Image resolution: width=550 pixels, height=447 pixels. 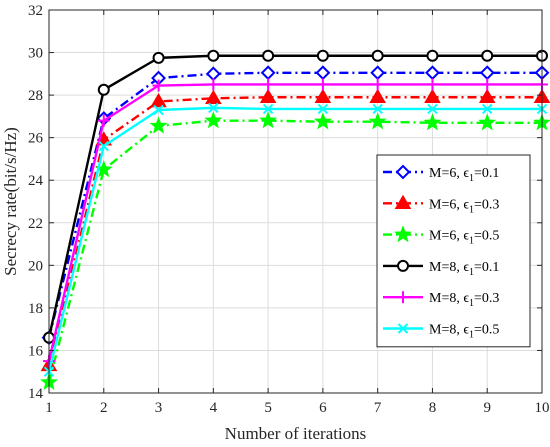 What do you see at coordinates (487, 408) in the screenshot?
I see `x-tick-label: 9` at bounding box center [487, 408].